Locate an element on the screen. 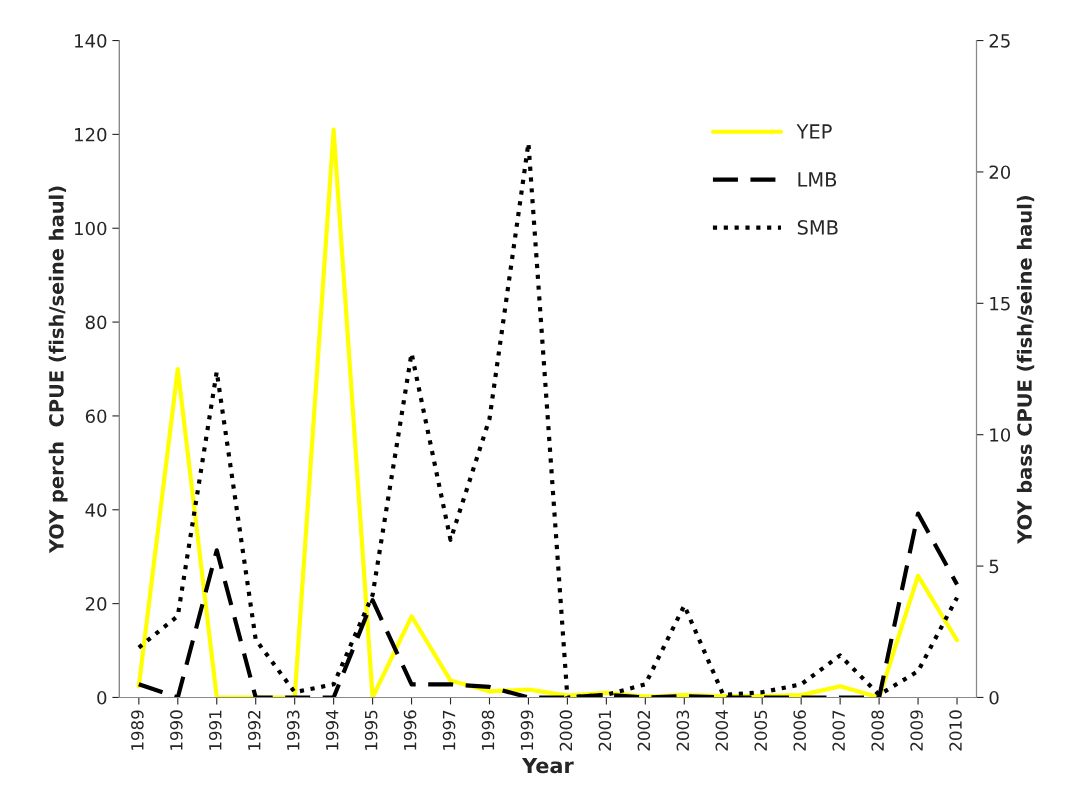 Image resolution: width=1085 pixels, height=811 pixels. x-tick-label: 1999 is located at coordinates (527, 730).